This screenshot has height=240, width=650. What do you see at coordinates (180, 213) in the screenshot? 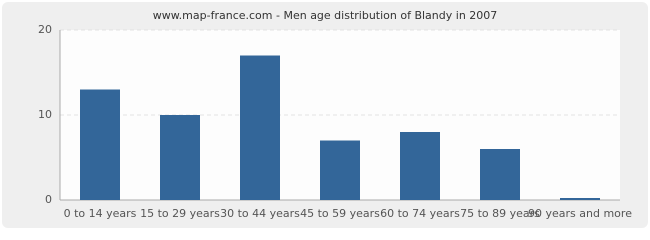
I see `x-tick-label: 15 to 29 years` at bounding box center [180, 213].